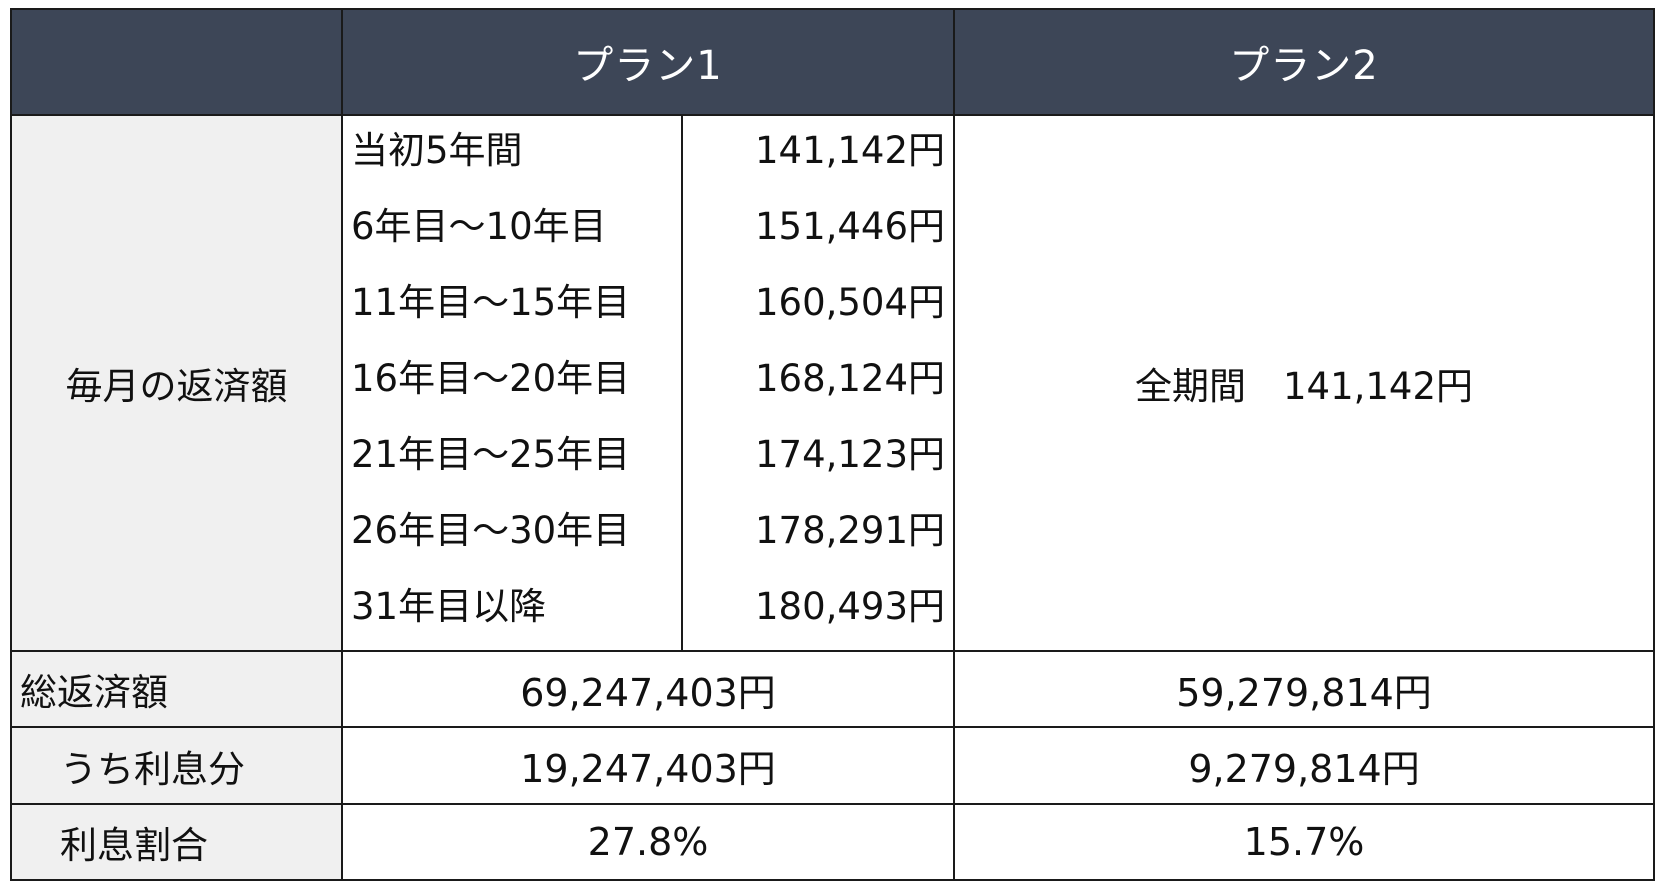 The image size is (1660, 886). I want to click on plan1-amount-item: 178,291円, so click(850, 531).